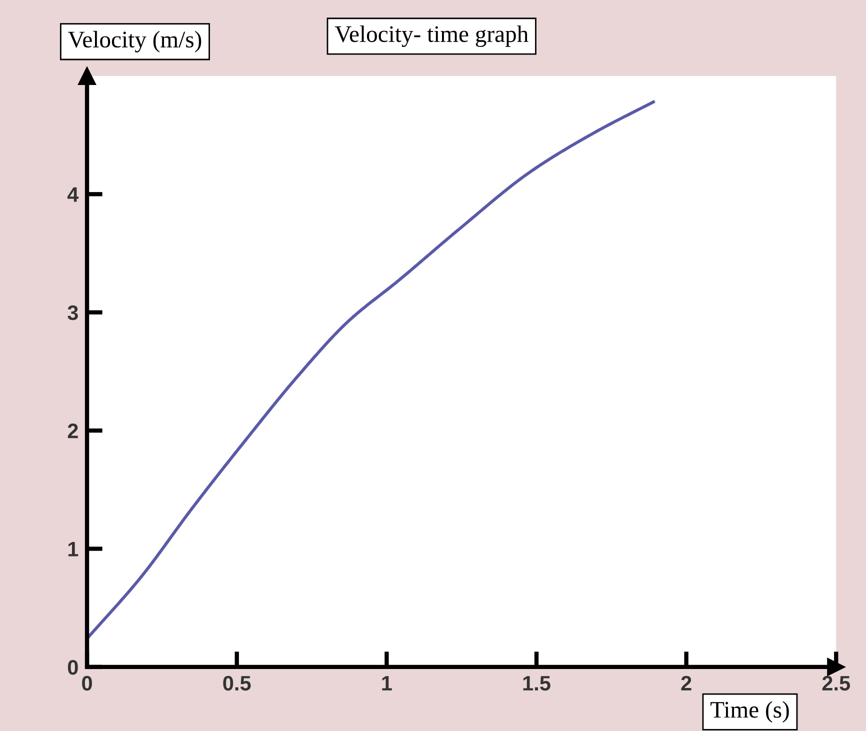 Image resolution: width=866 pixels, height=731 pixels. Describe the element at coordinates (431, 36) in the screenshot. I see `chart-title: Velocity- time graph` at that location.